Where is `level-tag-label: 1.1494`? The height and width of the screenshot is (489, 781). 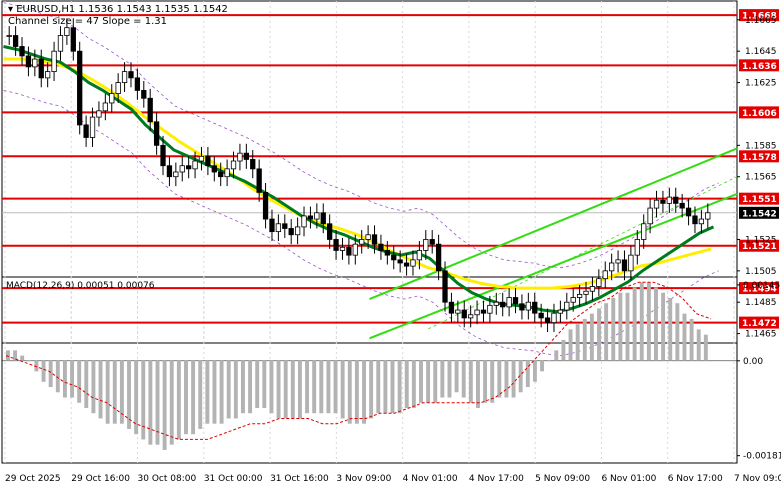
level-tag-label: 1.1494 is located at coordinates (759, 290).